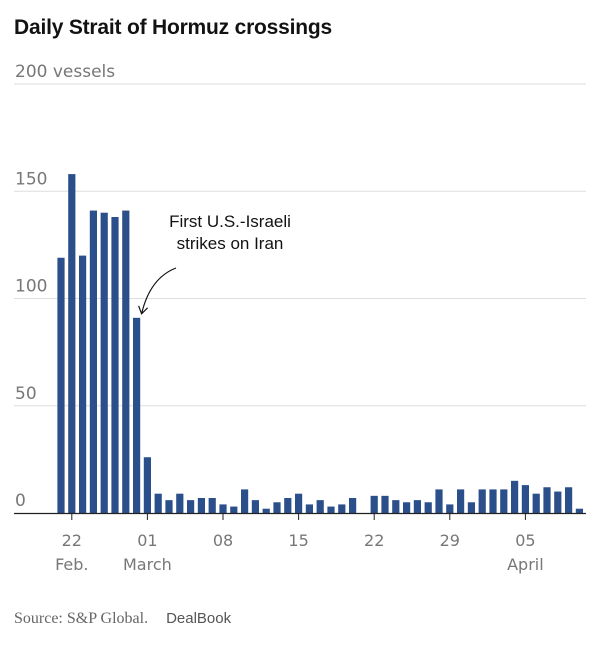  What do you see at coordinates (159, 290) in the screenshot?
I see `annotation-arrow` at bounding box center [159, 290].